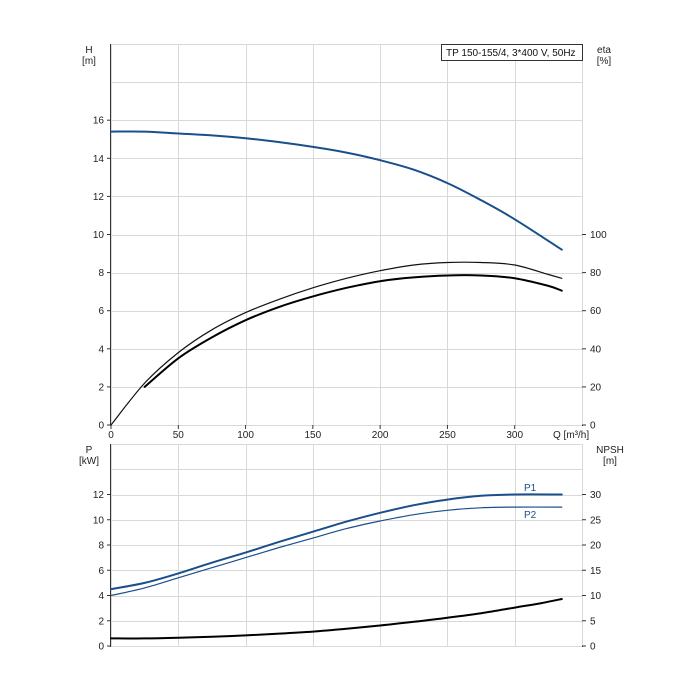 The width and height of the screenshot is (700, 700). Describe the element at coordinates (89, 450) in the screenshot. I see `power-axis-label: P` at that location.